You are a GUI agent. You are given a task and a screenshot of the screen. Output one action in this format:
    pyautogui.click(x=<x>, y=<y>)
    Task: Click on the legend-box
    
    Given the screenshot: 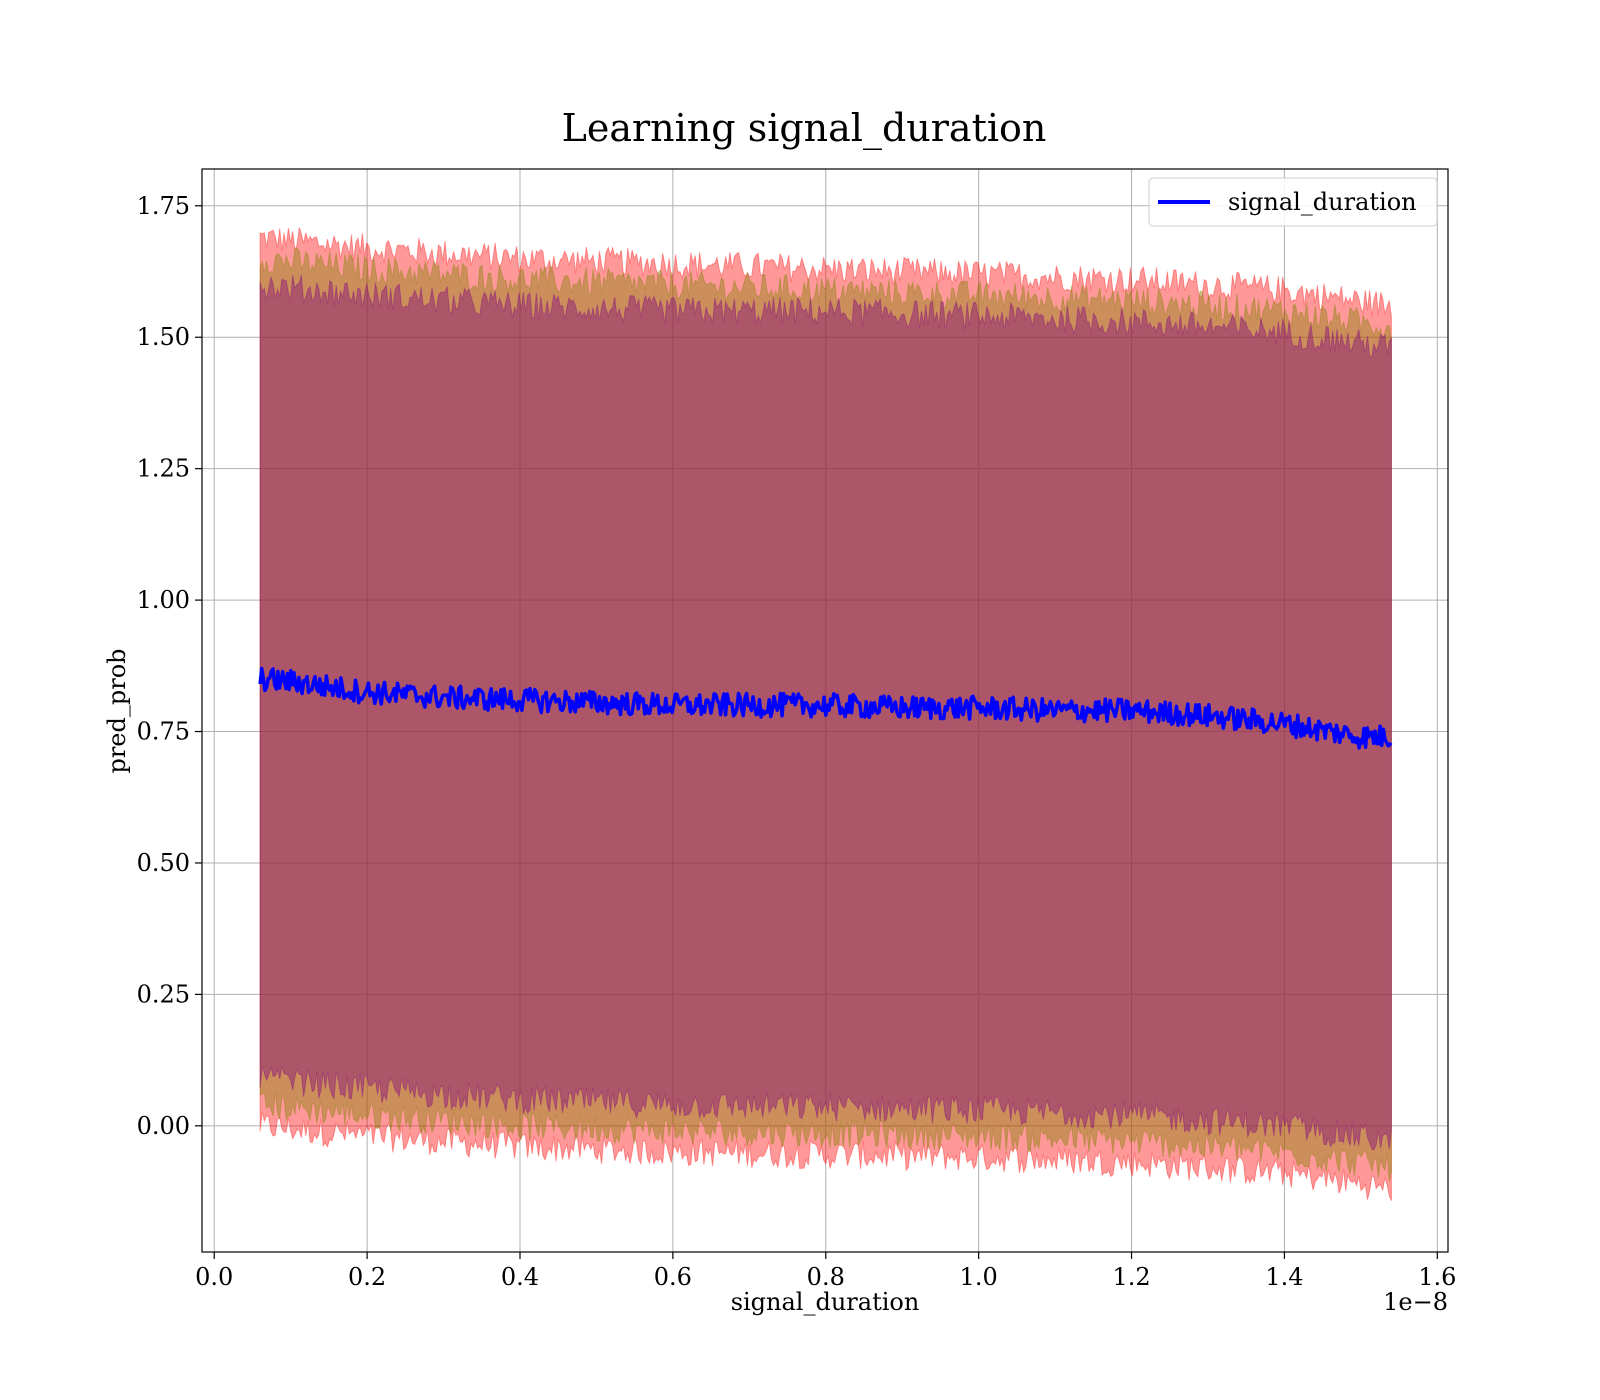 What is the action you would take?
    pyautogui.click(x=1293, y=202)
    